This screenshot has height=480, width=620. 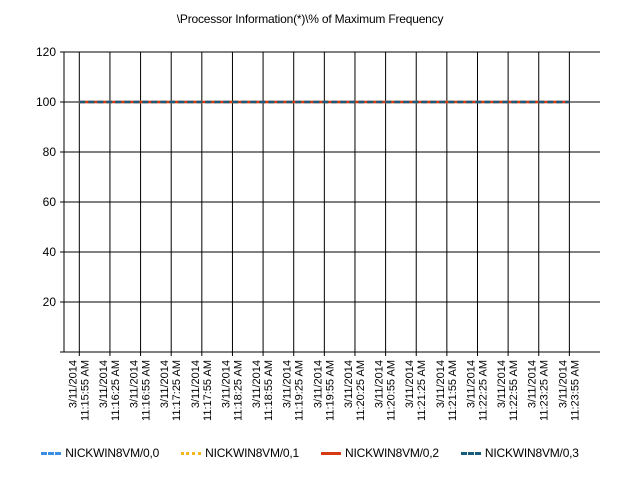 What do you see at coordinates (392, 453) in the screenshot?
I see `legend-label: NICKWIN8VM/0,2` at bounding box center [392, 453].